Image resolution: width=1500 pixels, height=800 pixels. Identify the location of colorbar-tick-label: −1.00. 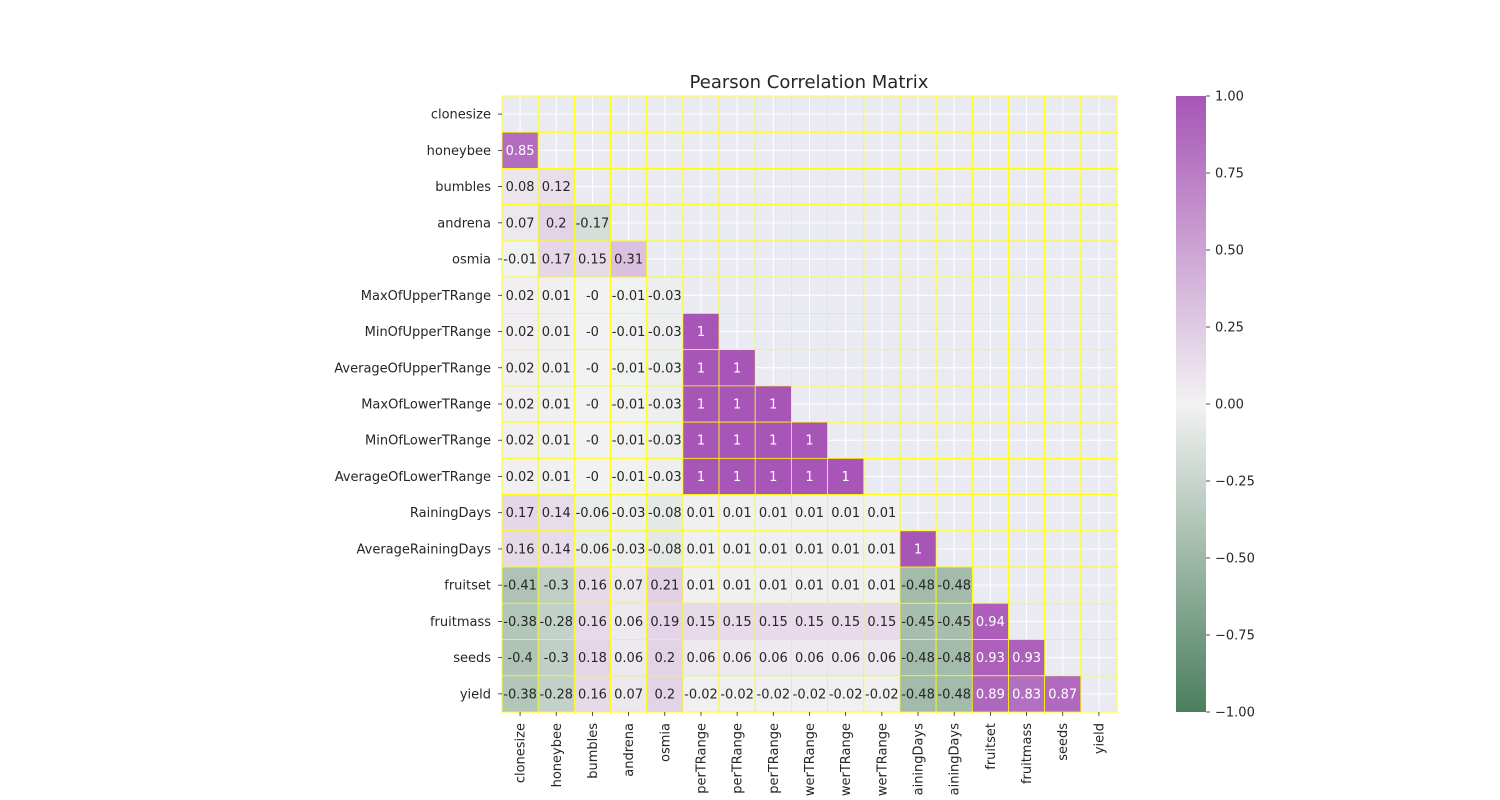
(1235, 713).